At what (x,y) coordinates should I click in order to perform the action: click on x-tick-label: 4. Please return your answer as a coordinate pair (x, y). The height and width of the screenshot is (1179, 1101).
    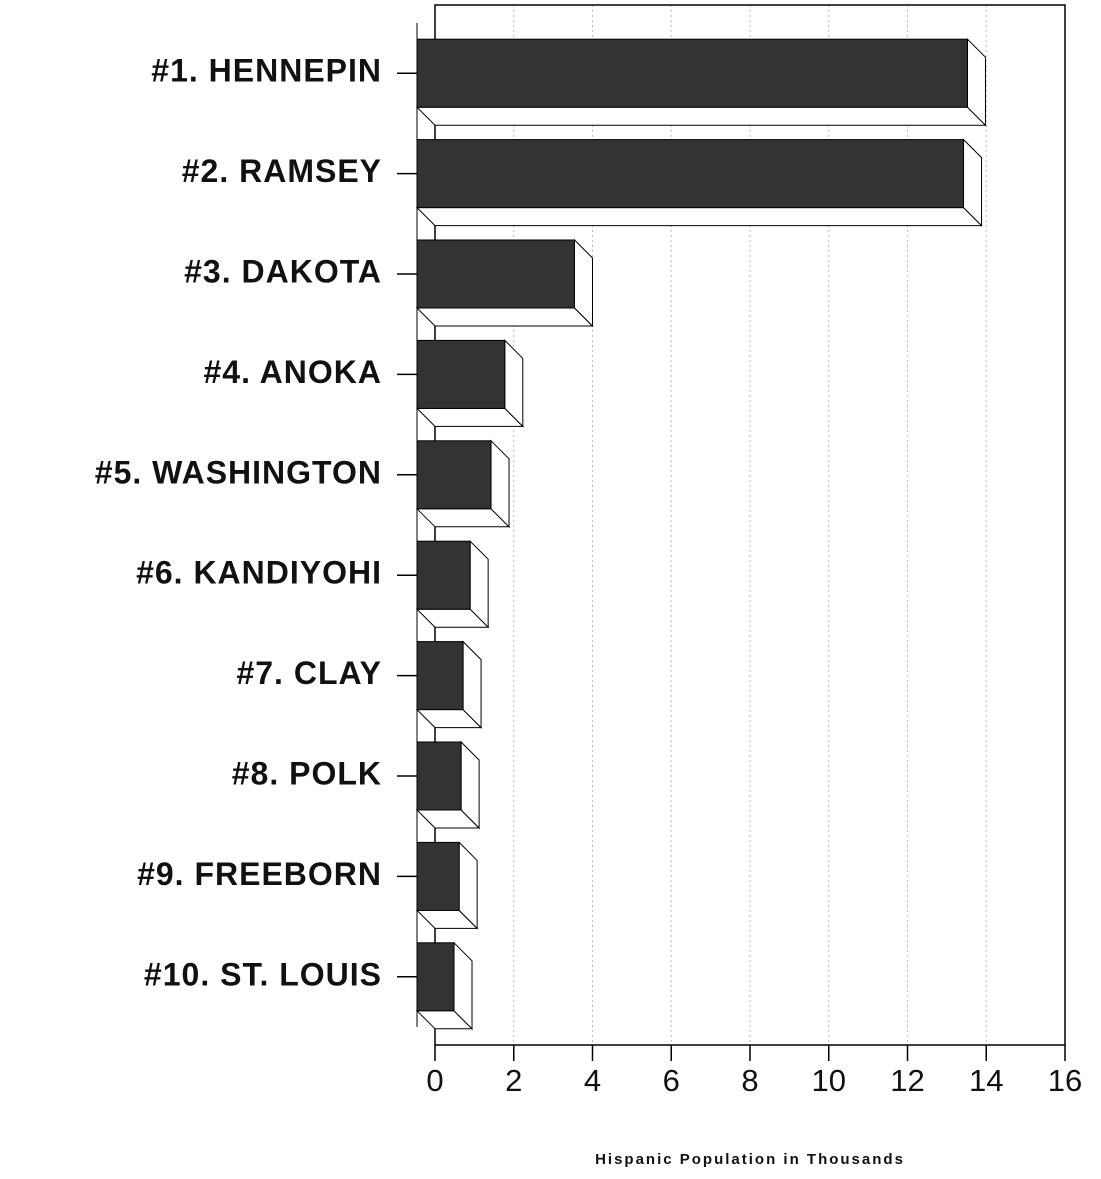
    Looking at the image, I should click on (592, 1080).